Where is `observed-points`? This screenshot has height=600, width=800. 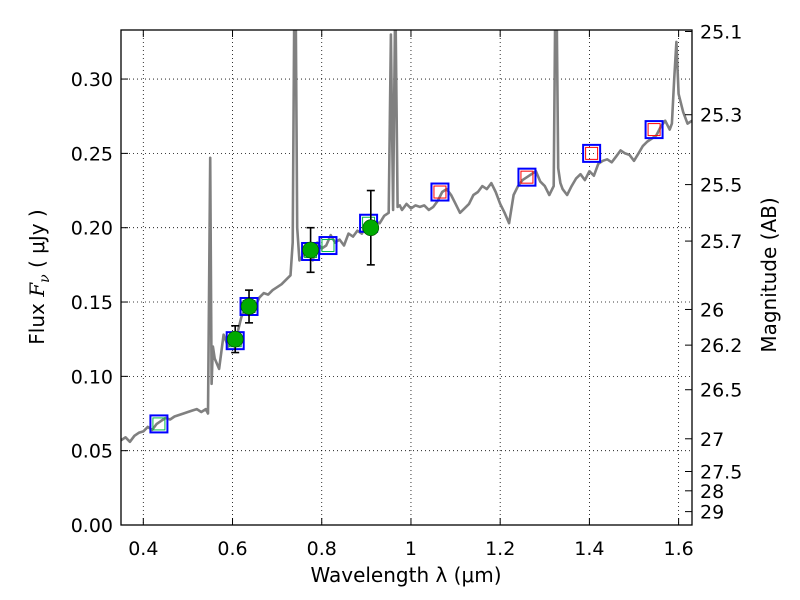
observed-points is located at coordinates (303, 271).